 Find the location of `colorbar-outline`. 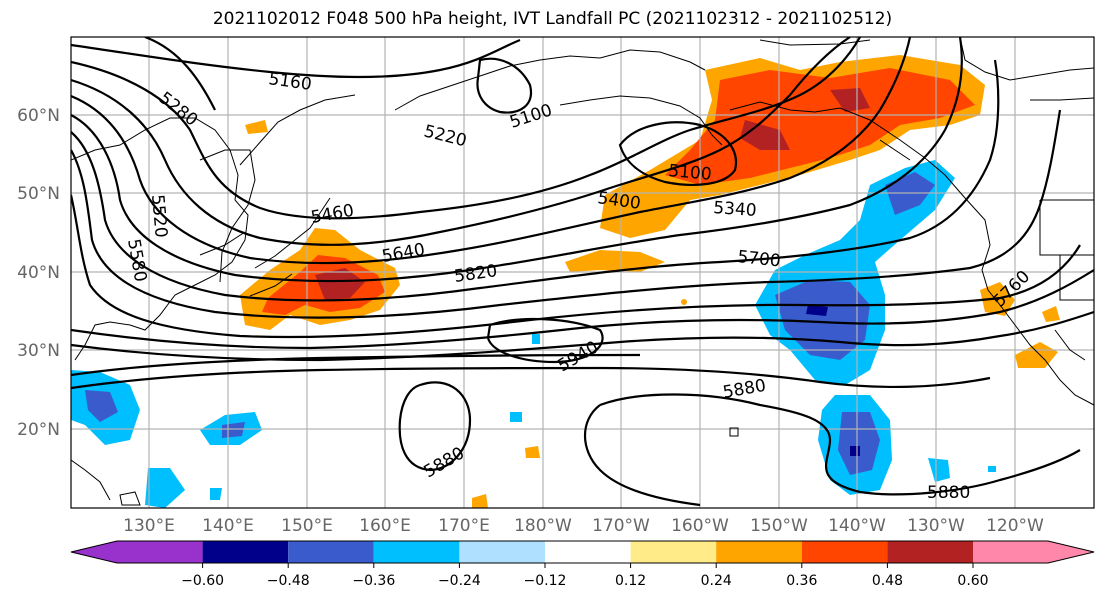

colorbar-outline is located at coordinates (582, 552).